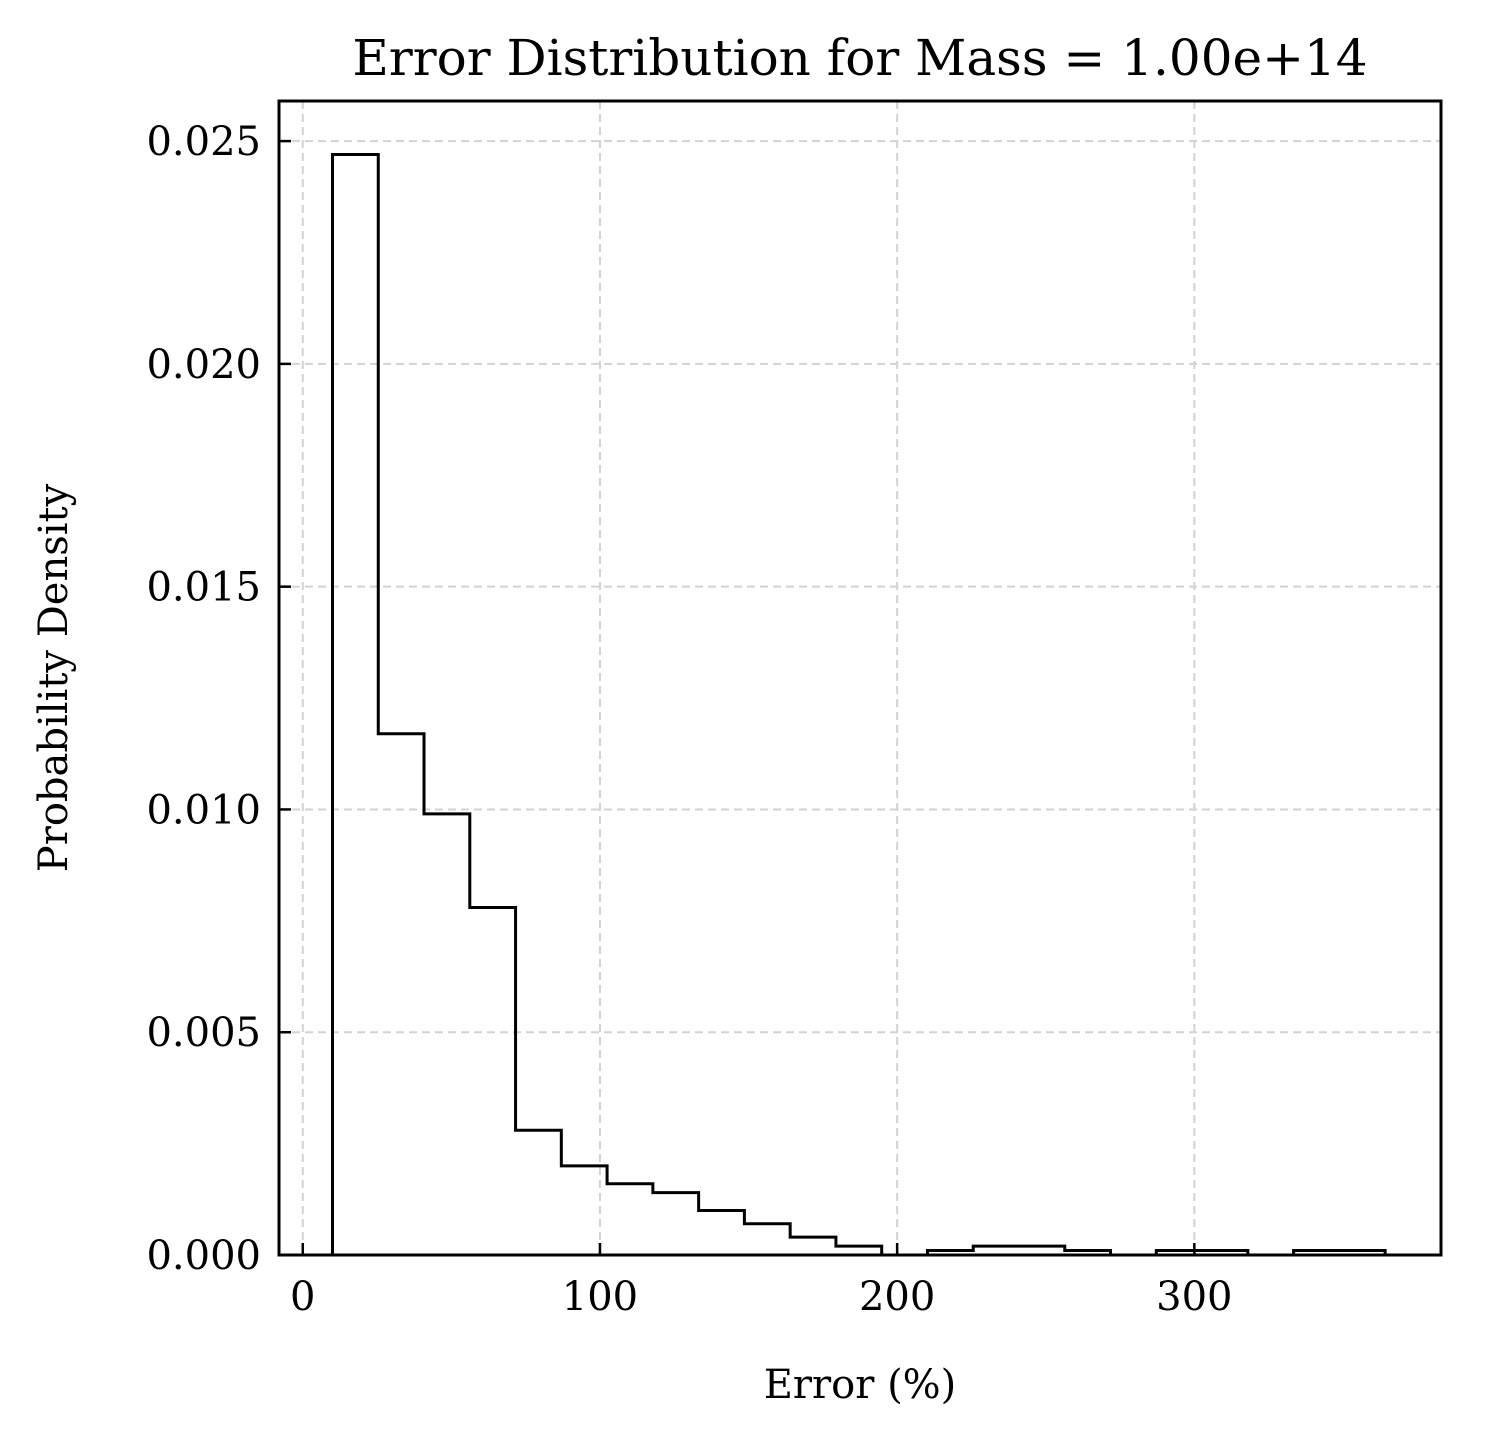 Image resolution: width=1500 pixels, height=1441 pixels. What do you see at coordinates (203, 1256) in the screenshot?
I see `y-tick-label: 0.000` at bounding box center [203, 1256].